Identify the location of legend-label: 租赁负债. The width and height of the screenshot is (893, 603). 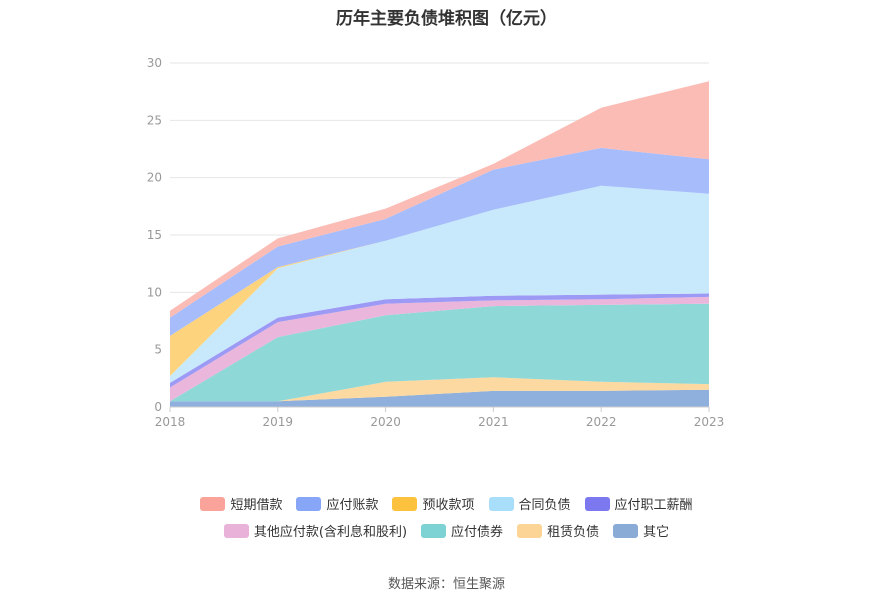
(573, 532).